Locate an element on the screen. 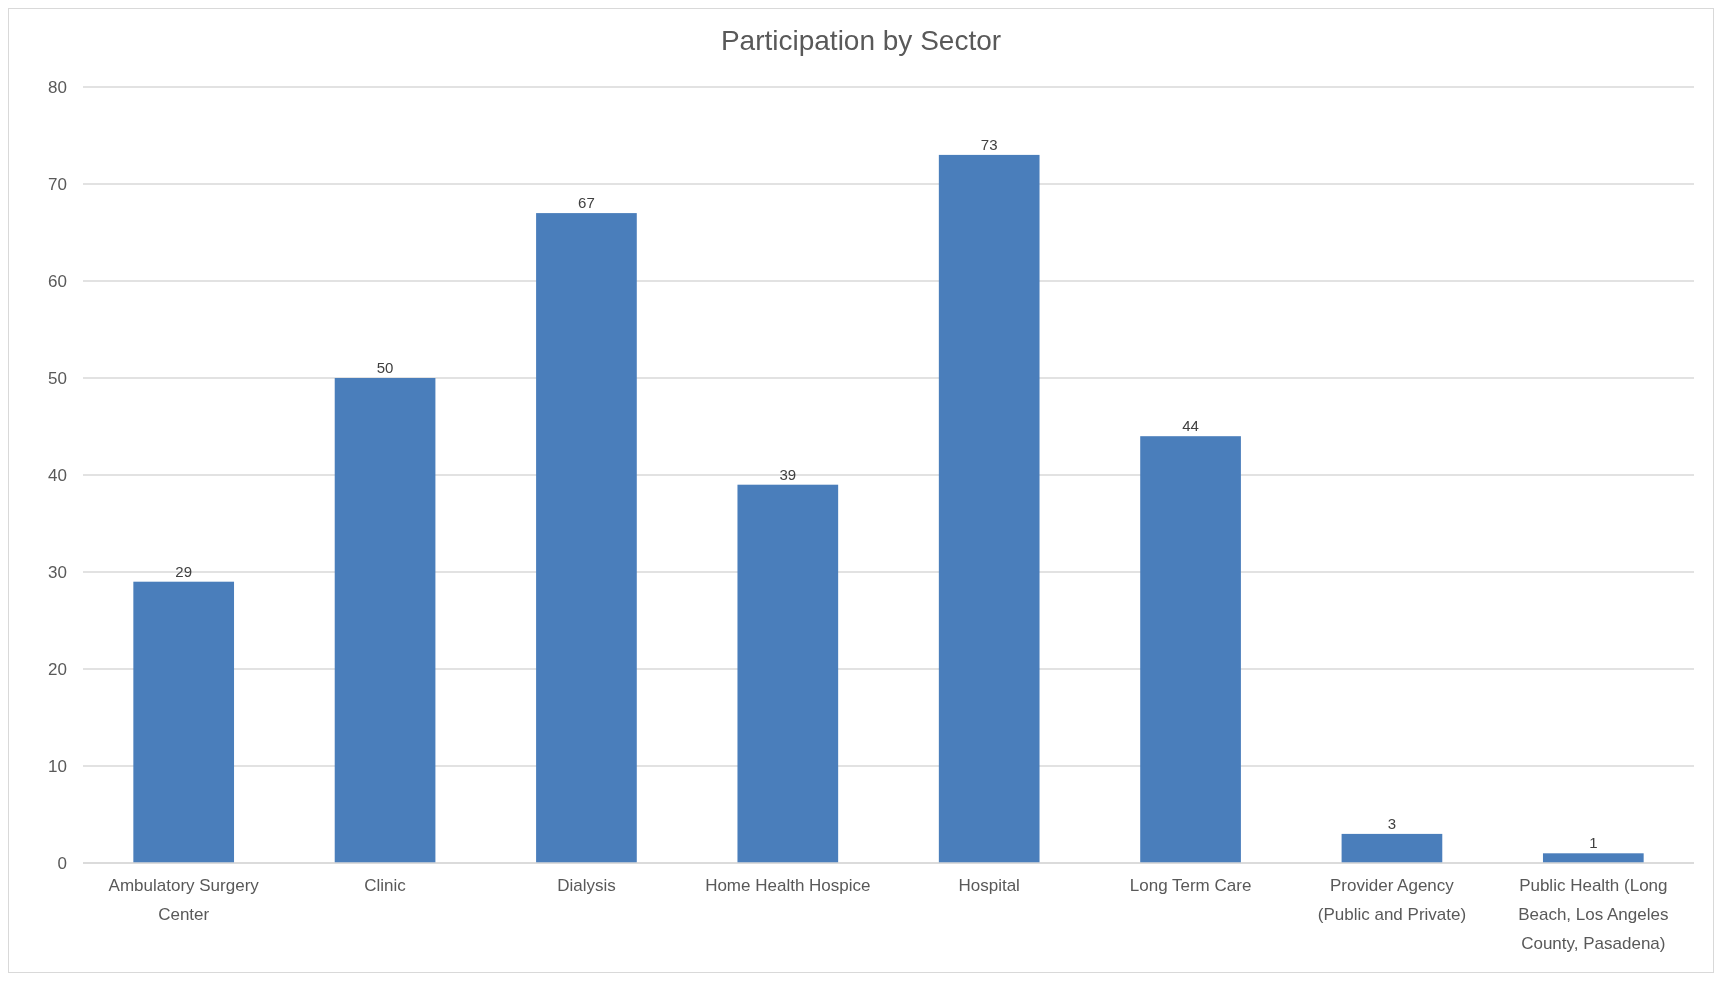 This screenshot has width=1722, height=981. data-label: 1 is located at coordinates (1593, 843).